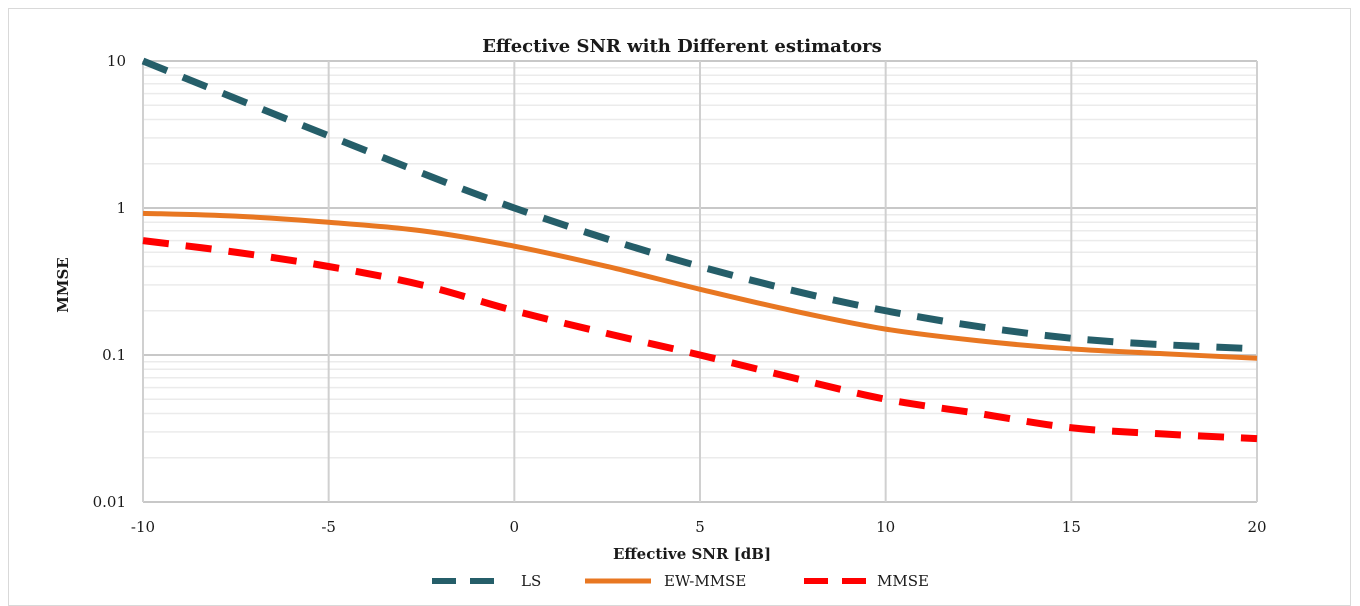 This screenshot has width=1360, height=606. I want to click on chart-title: Effective SNR with Different estimators, so click(682, 46).